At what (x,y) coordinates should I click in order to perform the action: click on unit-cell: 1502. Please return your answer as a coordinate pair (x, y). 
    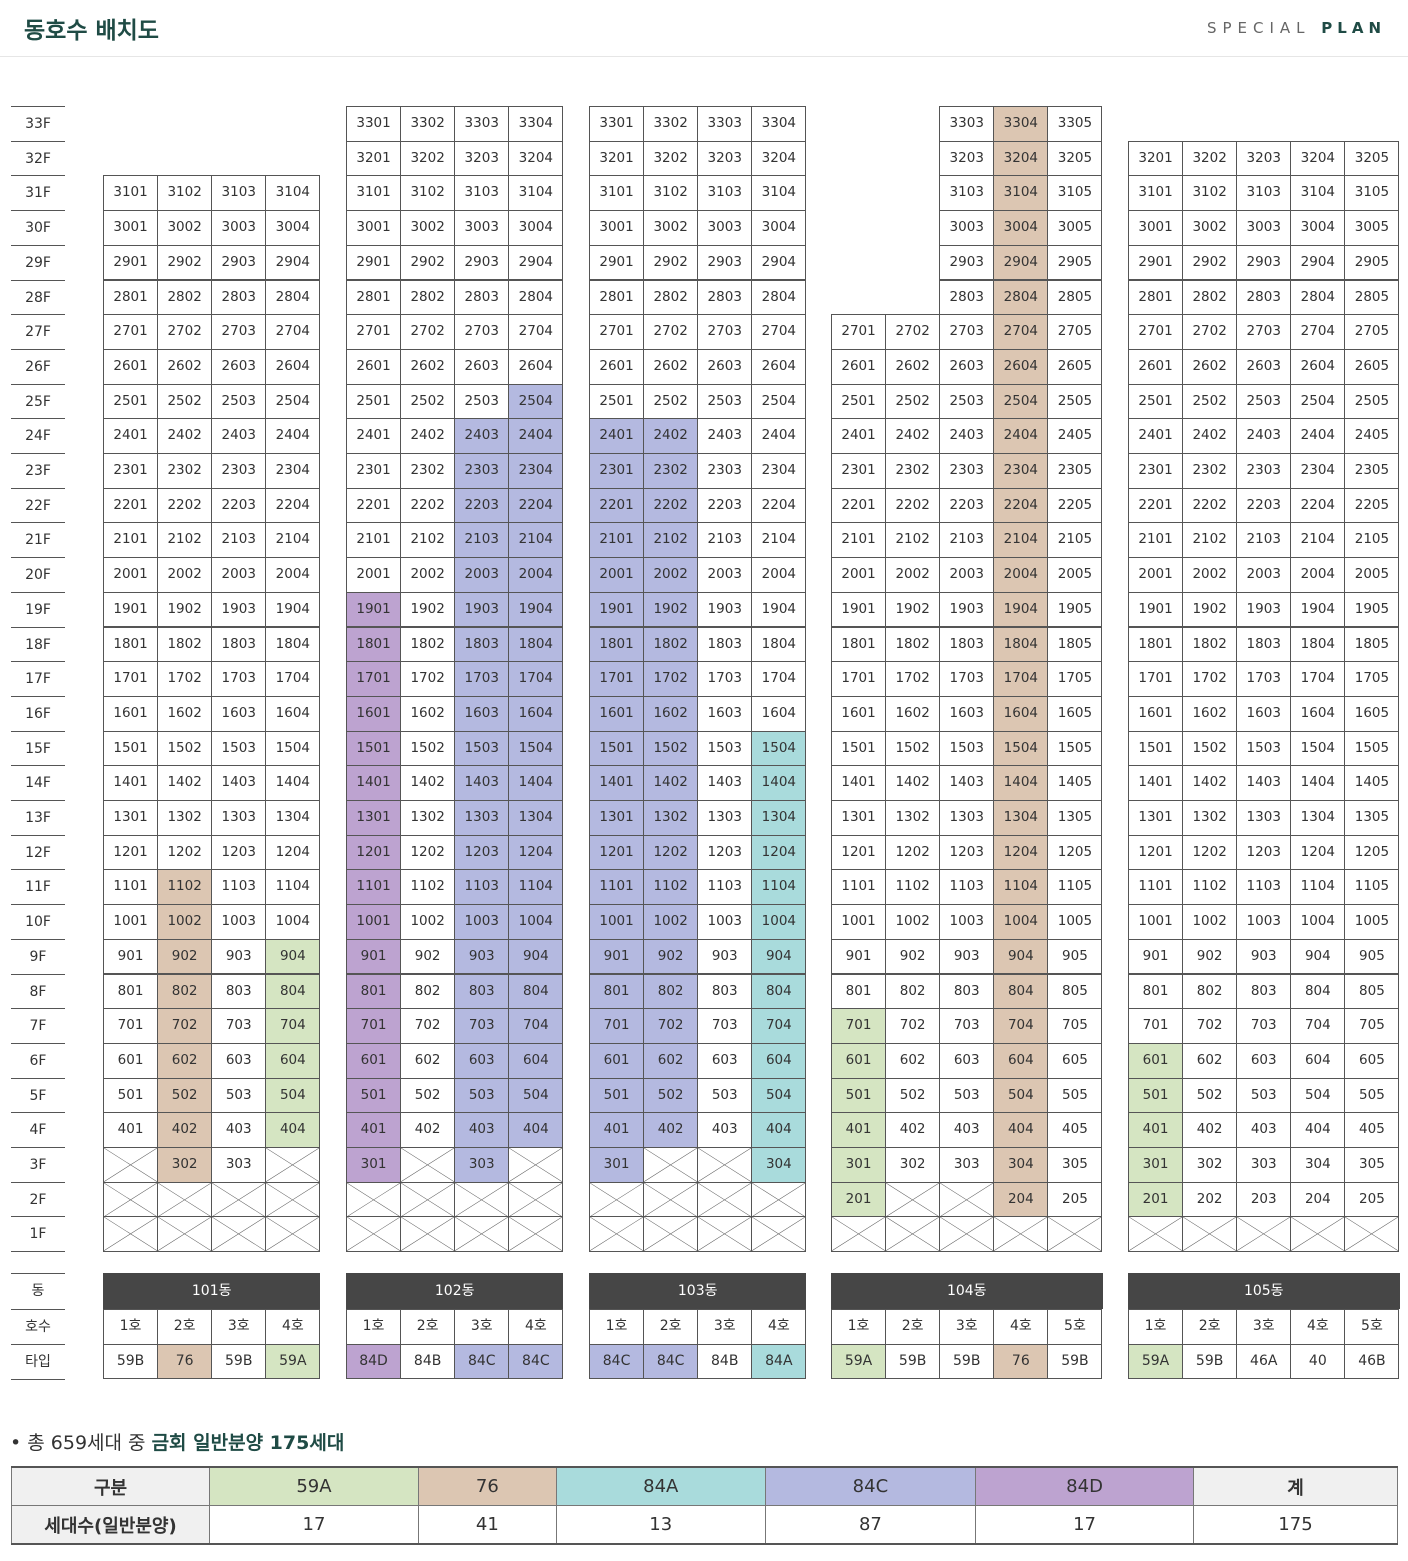
    Looking at the image, I should click on (671, 748).